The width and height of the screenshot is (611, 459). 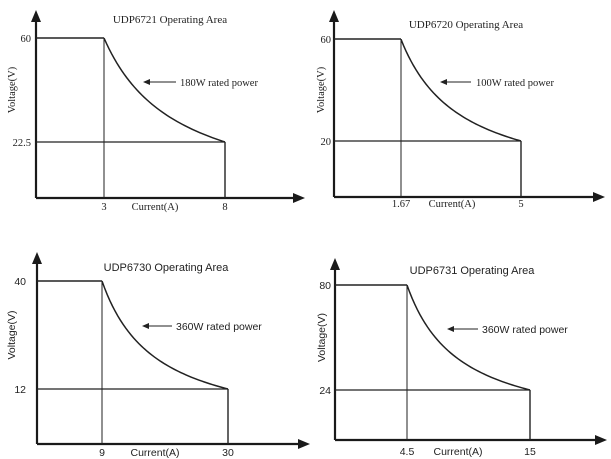 What do you see at coordinates (20, 390) in the screenshot?
I see `chart-3-y-tick-corner: 12` at bounding box center [20, 390].